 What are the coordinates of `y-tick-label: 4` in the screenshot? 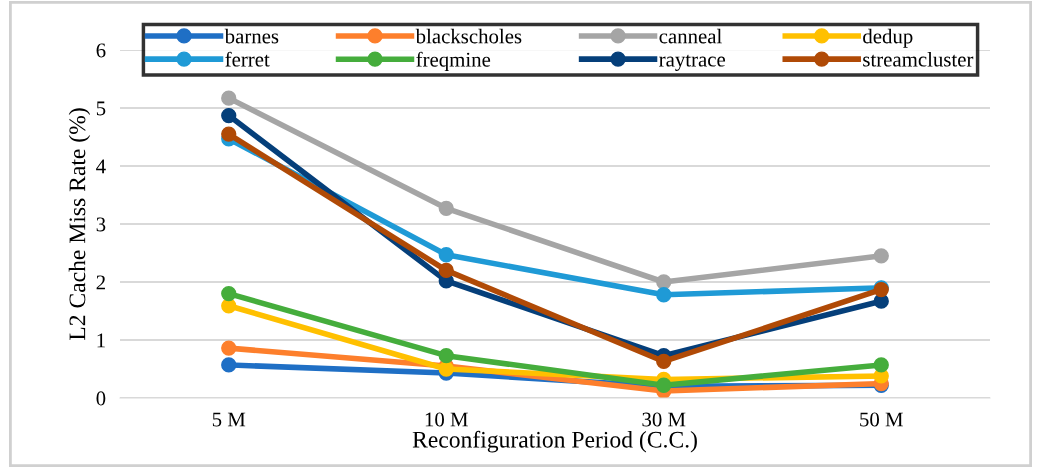 It's located at (101, 166).